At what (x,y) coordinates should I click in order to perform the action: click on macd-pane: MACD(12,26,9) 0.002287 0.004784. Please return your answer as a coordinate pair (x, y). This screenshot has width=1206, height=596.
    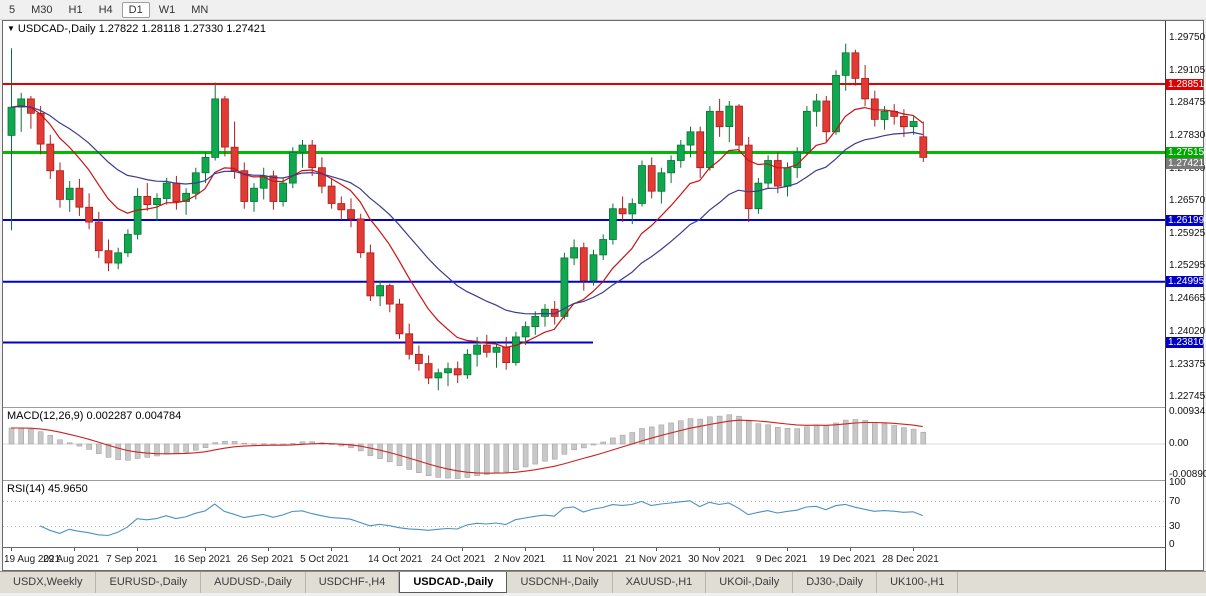
    Looking at the image, I should click on (584, 444).